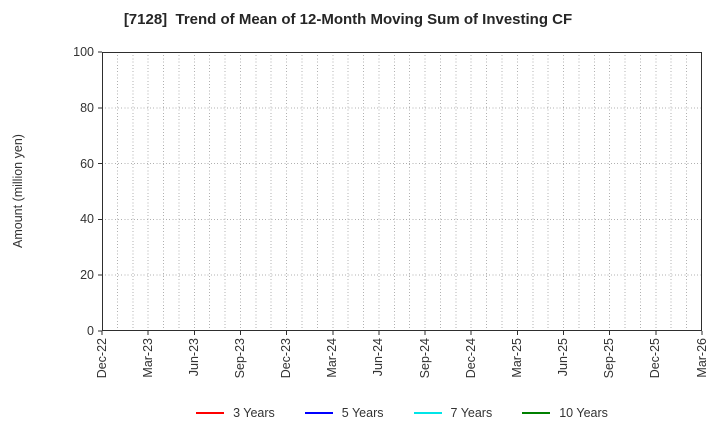 The image size is (720, 440). What do you see at coordinates (583, 413) in the screenshot?
I see `legend-label: 10 Years` at bounding box center [583, 413].